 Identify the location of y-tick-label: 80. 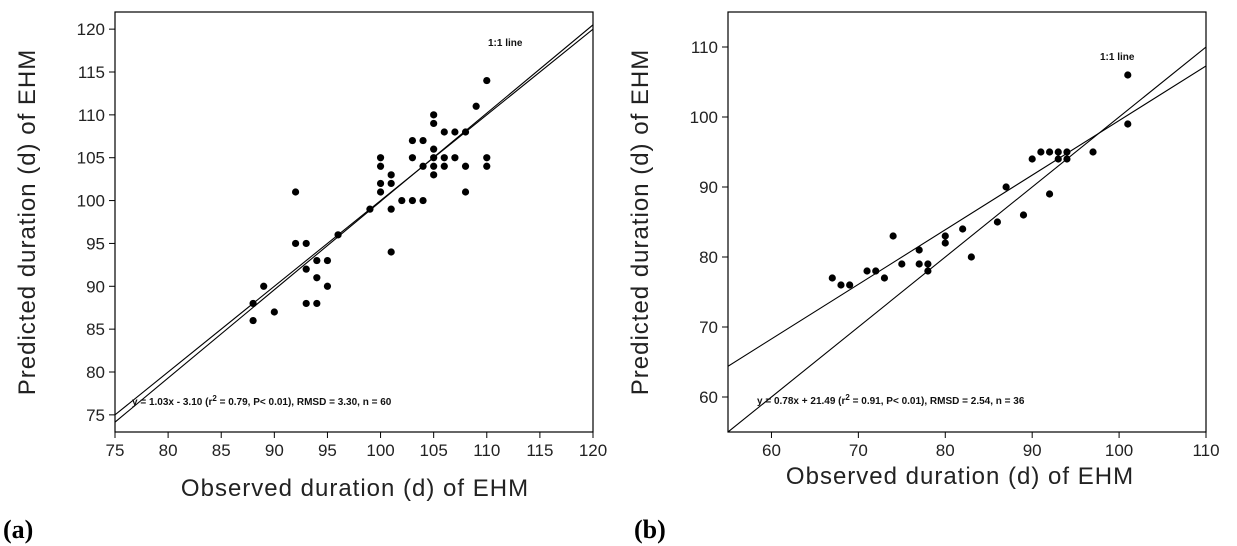
(708, 257).